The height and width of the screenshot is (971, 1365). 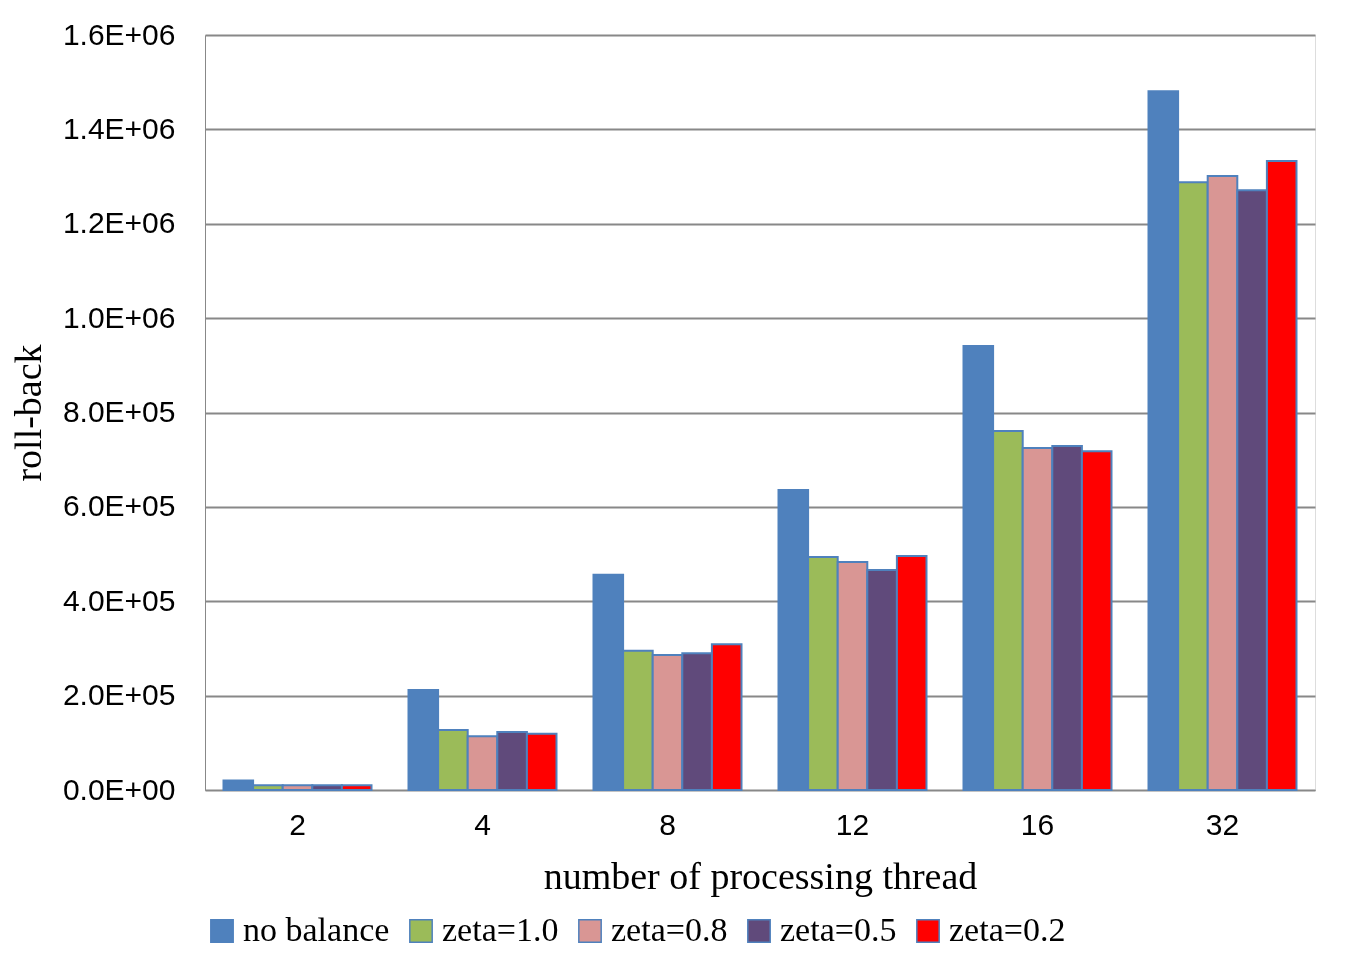 What do you see at coordinates (669, 929) in the screenshot?
I see `legend-label: zeta=0.8` at bounding box center [669, 929].